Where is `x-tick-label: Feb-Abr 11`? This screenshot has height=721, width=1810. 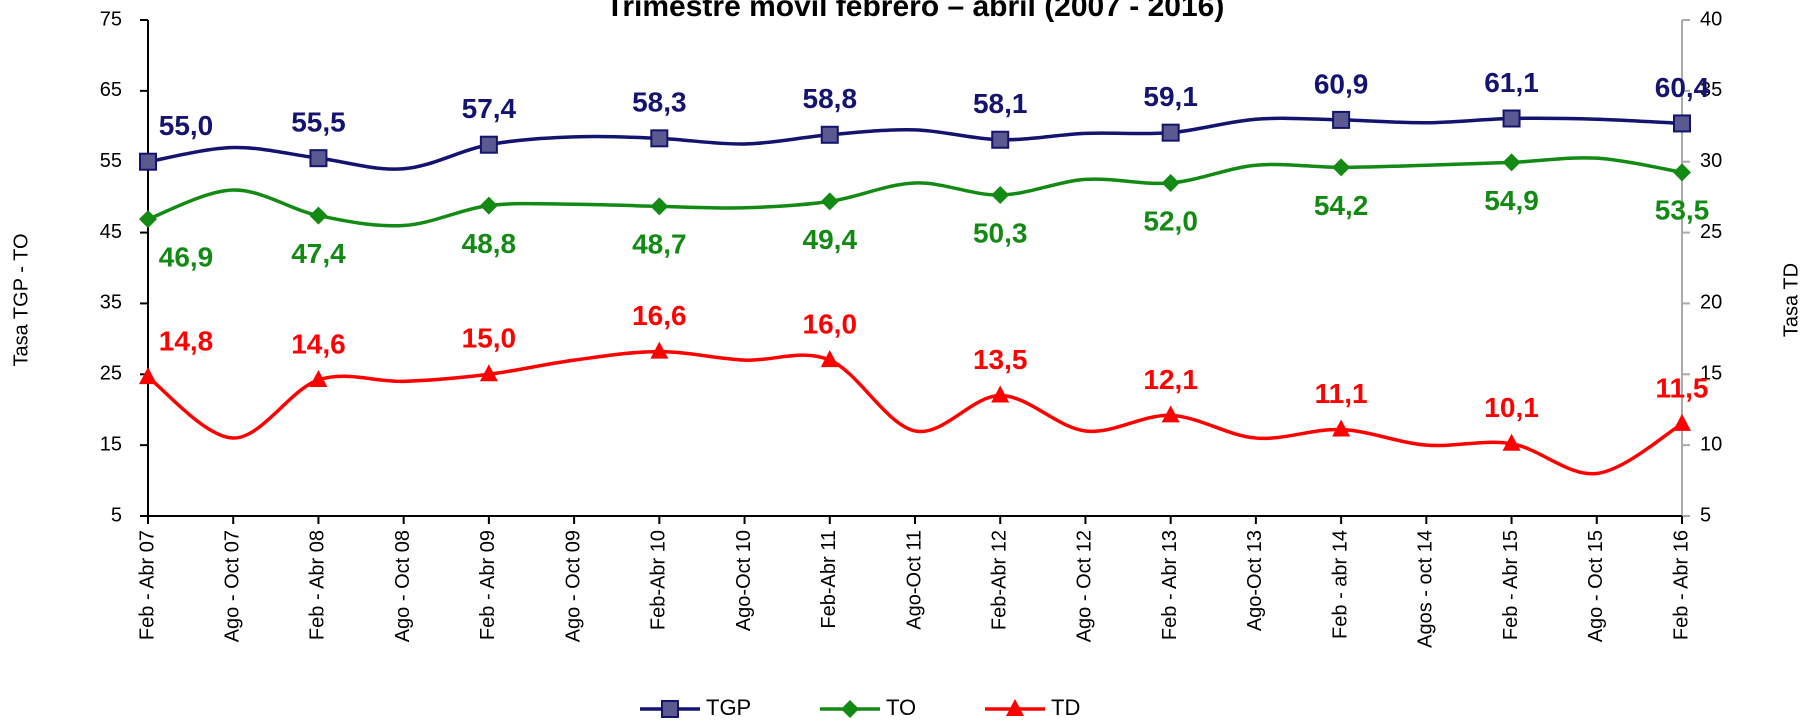 x-tick-label: Feb-Abr 11 is located at coordinates (829, 579).